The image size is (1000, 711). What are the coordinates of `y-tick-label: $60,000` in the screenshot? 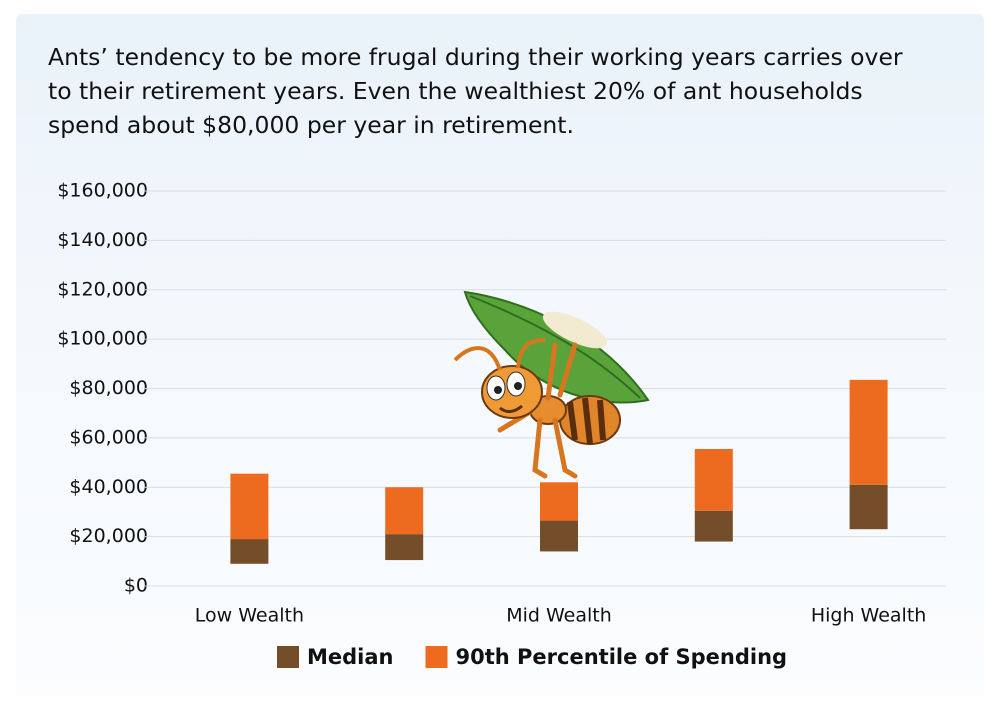 It's located at (108, 437).